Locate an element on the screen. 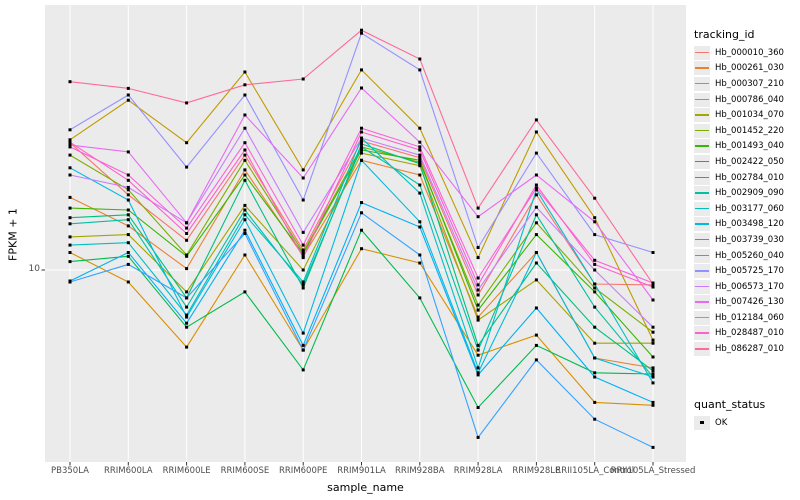 The height and width of the screenshot is (500, 800). legend-item-label: Hb_000786_040 is located at coordinates (749, 99).